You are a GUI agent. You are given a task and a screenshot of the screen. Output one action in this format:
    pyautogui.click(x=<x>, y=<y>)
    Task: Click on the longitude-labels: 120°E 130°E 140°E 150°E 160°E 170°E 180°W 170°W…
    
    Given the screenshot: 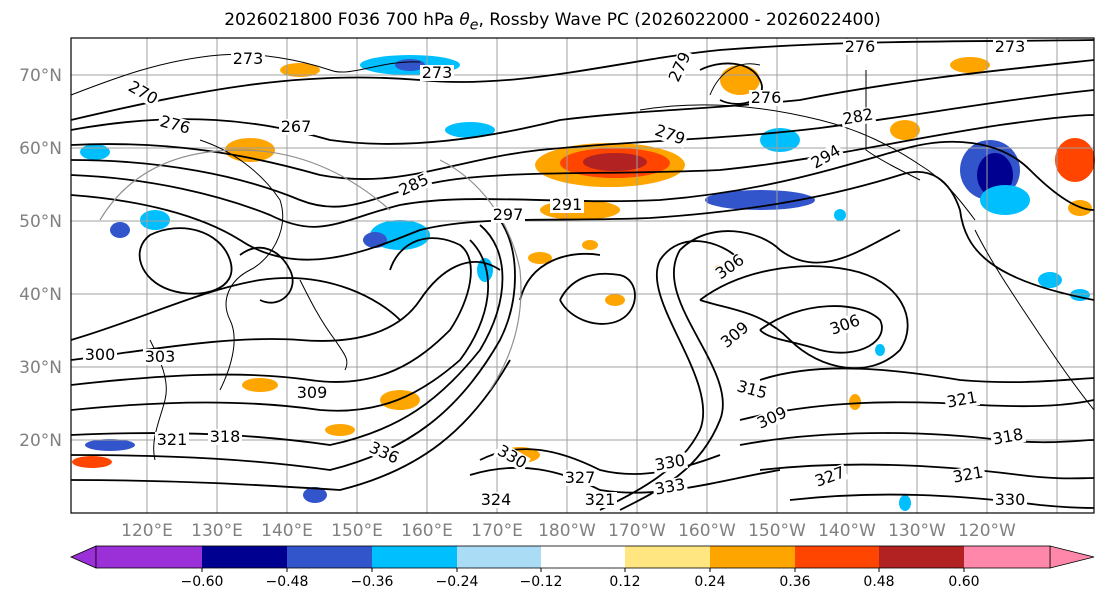 What is the action you would take?
    pyautogui.click(x=568, y=531)
    